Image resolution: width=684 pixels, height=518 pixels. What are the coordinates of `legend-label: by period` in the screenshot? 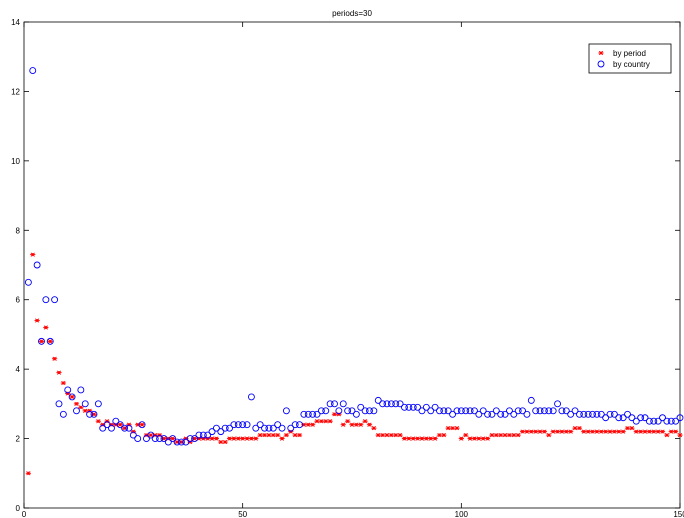 It's located at (629, 53).